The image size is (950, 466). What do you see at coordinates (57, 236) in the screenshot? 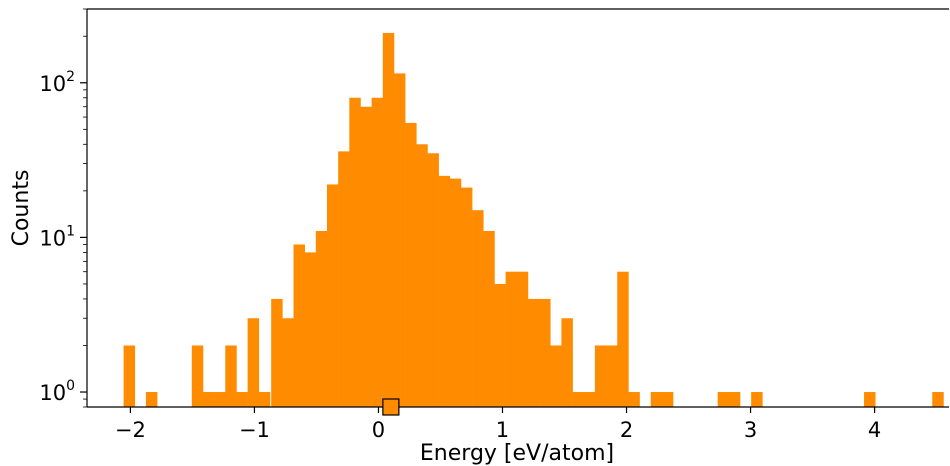
I see `y-tick-label: 10¹` at bounding box center [57, 236].